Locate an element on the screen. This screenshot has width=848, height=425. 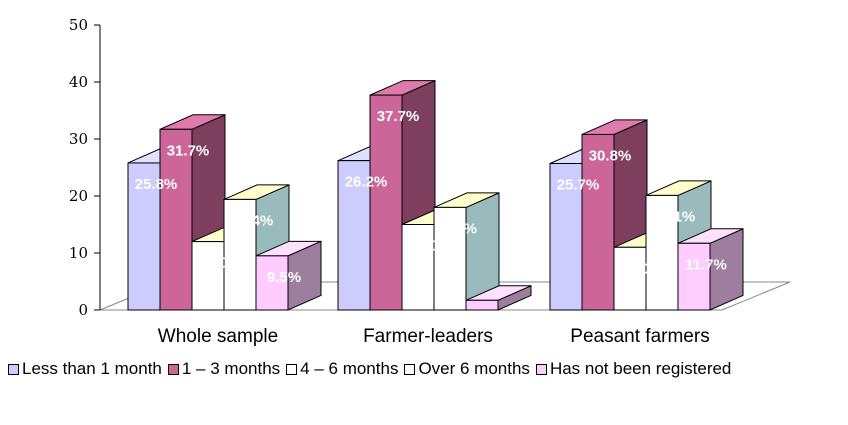
data-label: 11.0% is located at coordinates (642, 268).